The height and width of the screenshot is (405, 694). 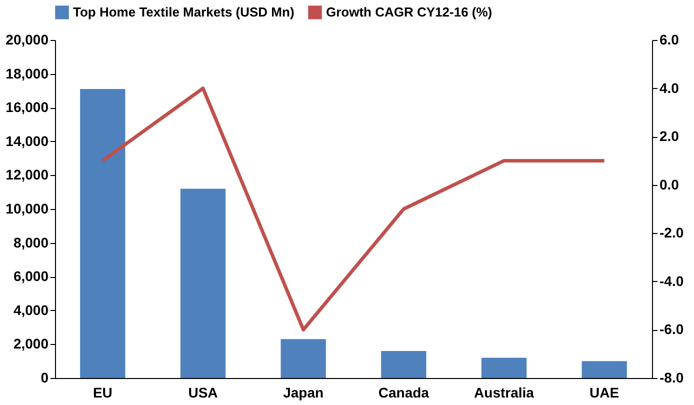 What do you see at coordinates (670, 184) in the screenshot?
I see `y2-tick-label: 0.0` at bounding box center [670, 184].